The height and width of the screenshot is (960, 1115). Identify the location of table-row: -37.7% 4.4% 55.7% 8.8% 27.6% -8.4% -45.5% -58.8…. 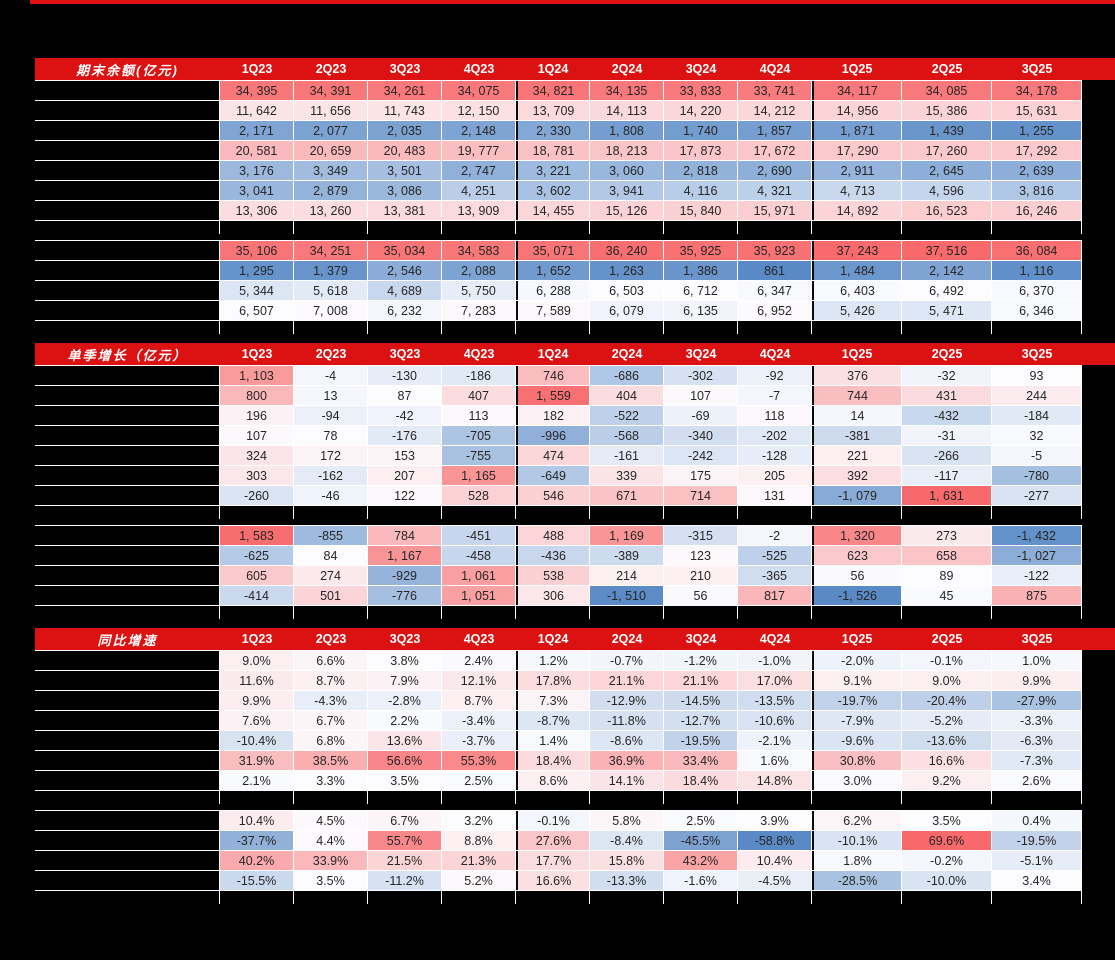
(558, 841).